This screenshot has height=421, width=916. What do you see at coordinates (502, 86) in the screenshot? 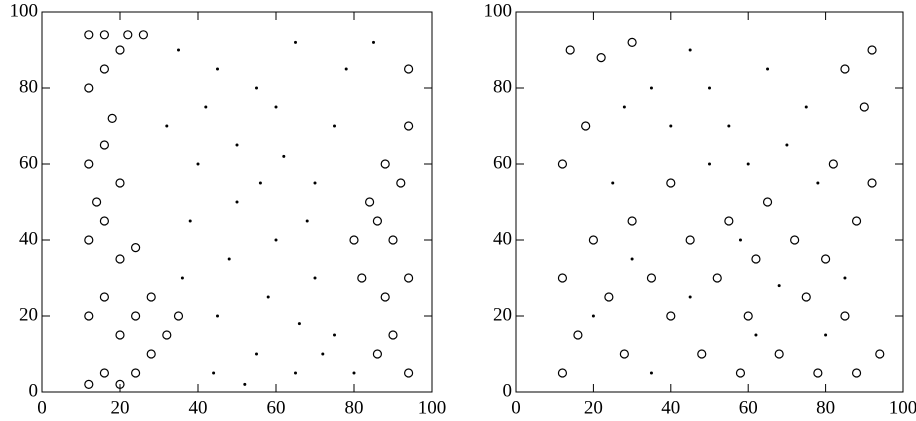
I see `y-tick-label: 80` at bounding box center [502, 86].